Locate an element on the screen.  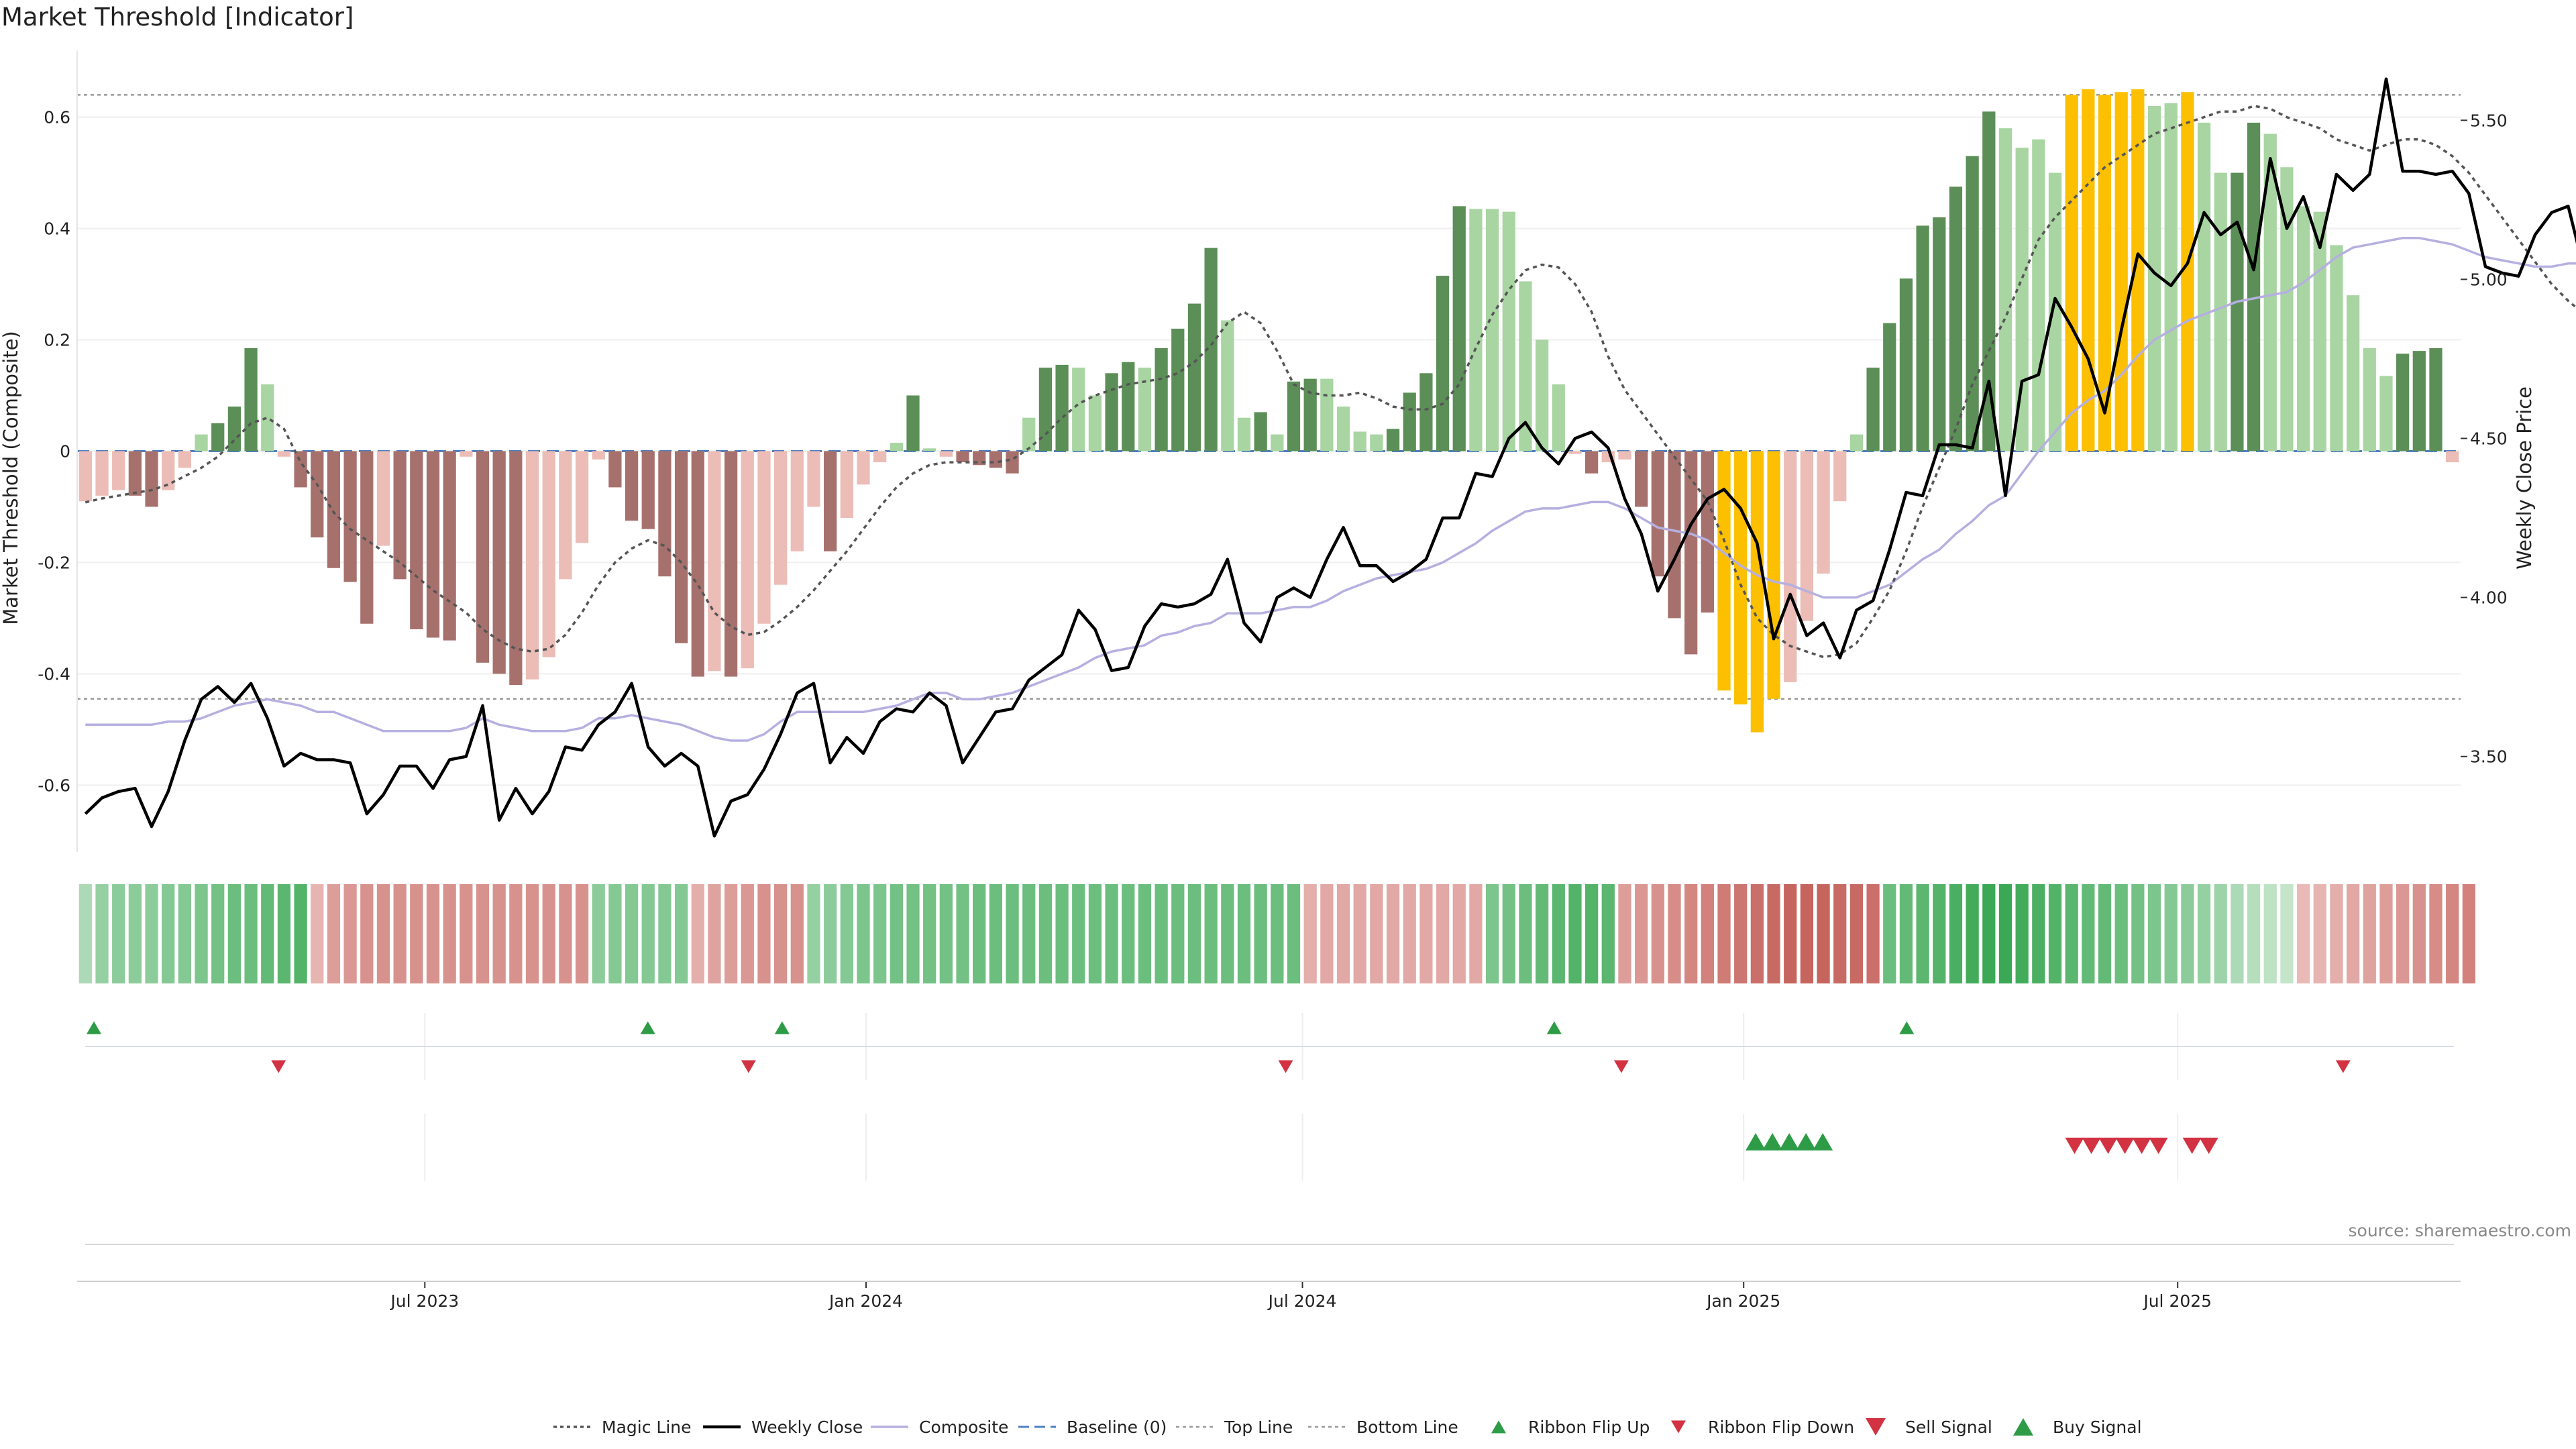
legend-label: Composite is located at coordinates (963, 1427).